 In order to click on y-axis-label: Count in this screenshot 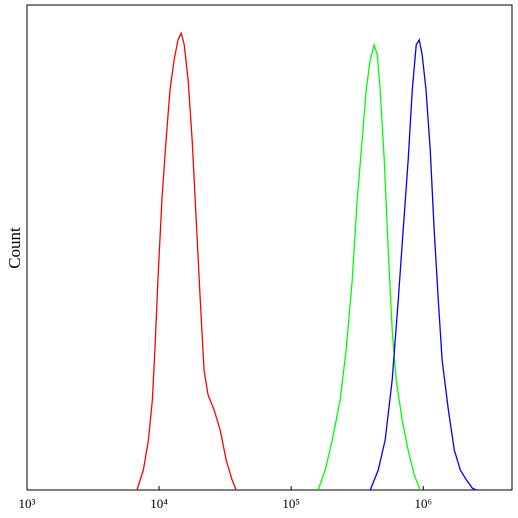, I will do `click(14, 248)`.